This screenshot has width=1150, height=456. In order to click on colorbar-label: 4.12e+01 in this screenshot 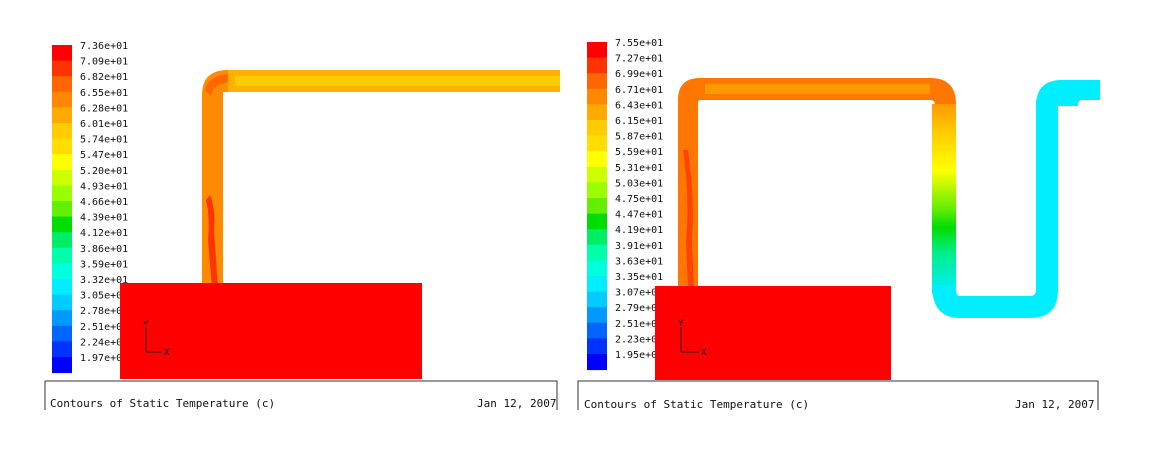, I will do `click(104, 233)`.